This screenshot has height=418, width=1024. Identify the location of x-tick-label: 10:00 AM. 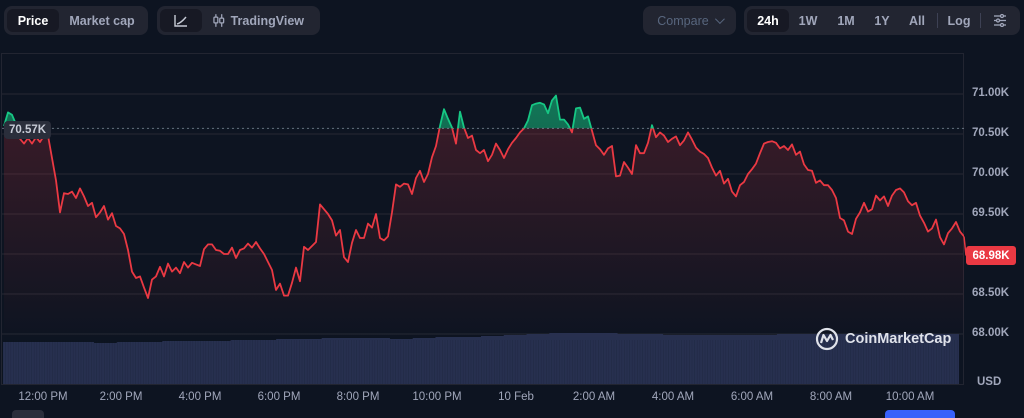
(910, 397).